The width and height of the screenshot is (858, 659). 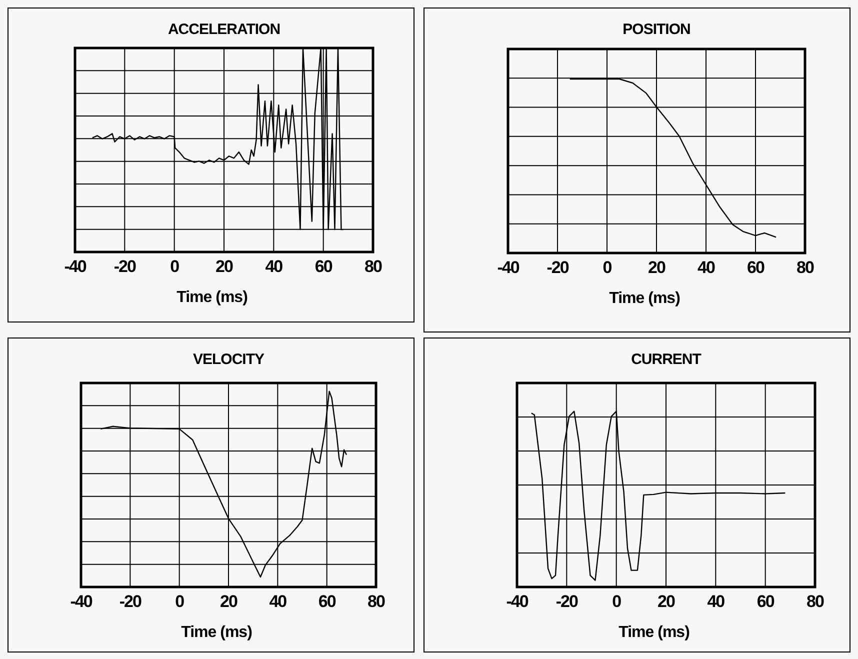 What do you see at coordinates (666, 359) in the screenshot?
I see `chart-title: CURRENT` at bounding box center [666, 359].